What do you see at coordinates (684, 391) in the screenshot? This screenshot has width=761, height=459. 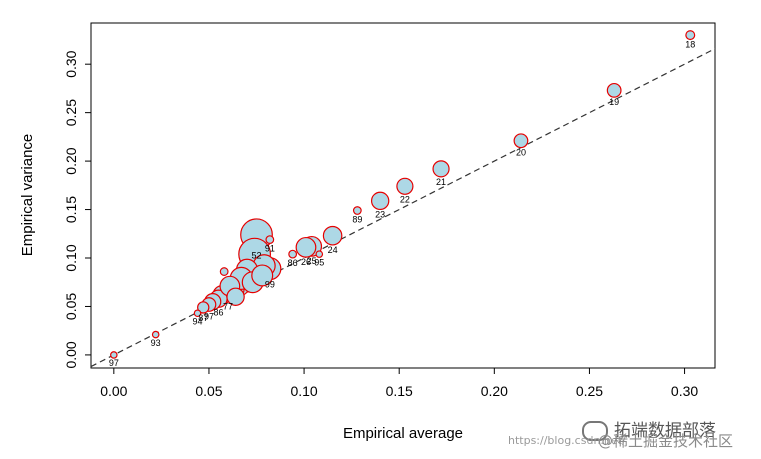 I see `x-tick-label: 0.30` at bounding box center [684, 391].